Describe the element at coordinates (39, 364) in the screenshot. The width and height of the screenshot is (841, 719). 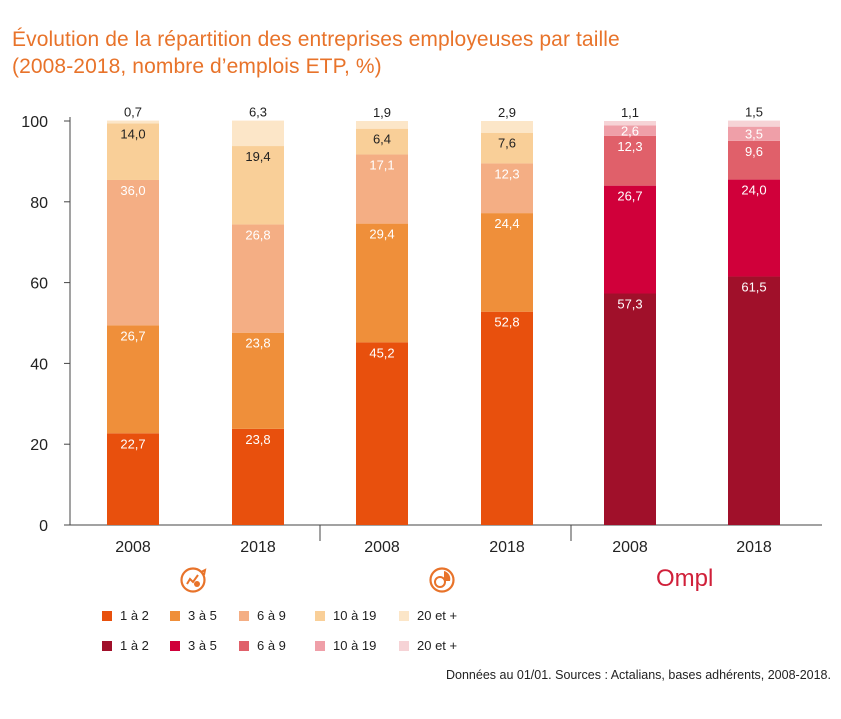
I see `y-tick-label: 40` at that location.